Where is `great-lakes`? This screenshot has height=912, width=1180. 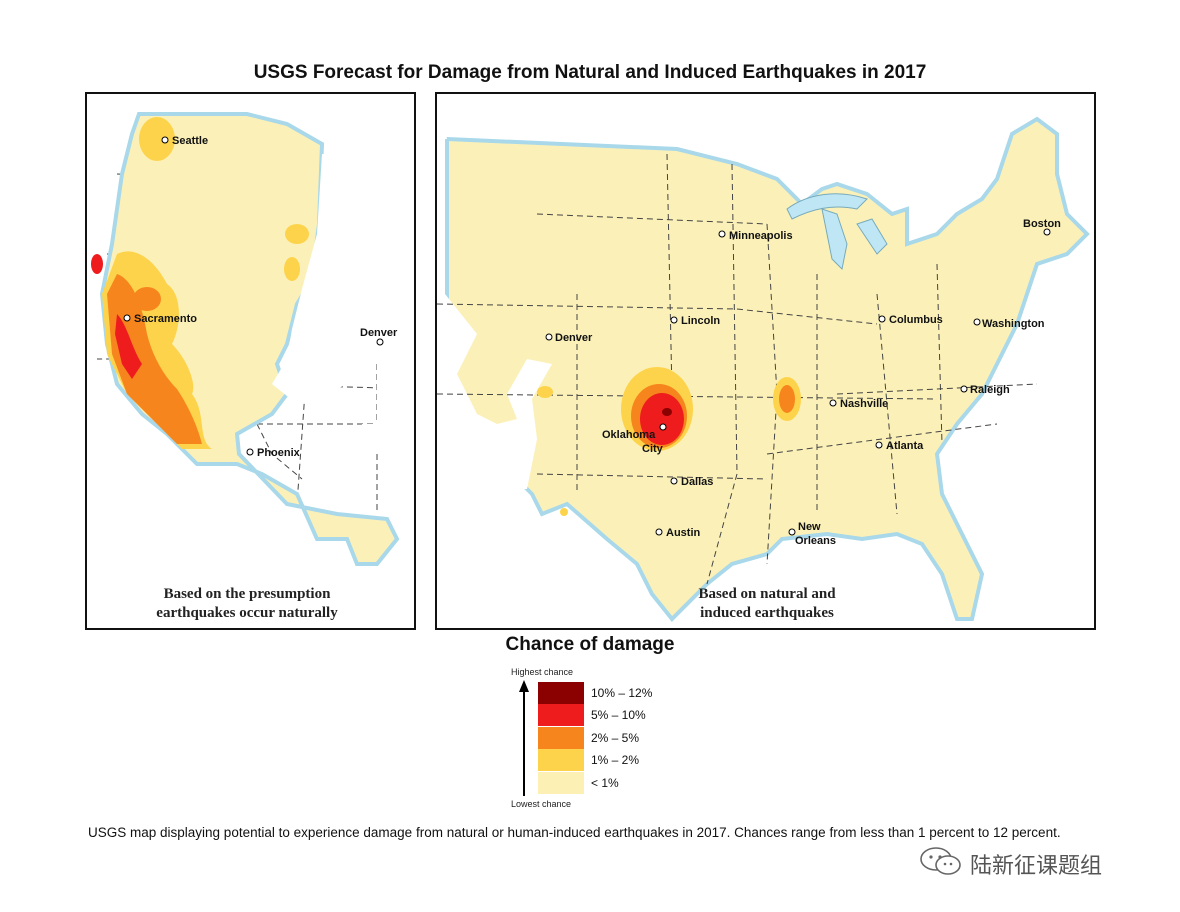 great-lakes is located at coordinates (837, 232).